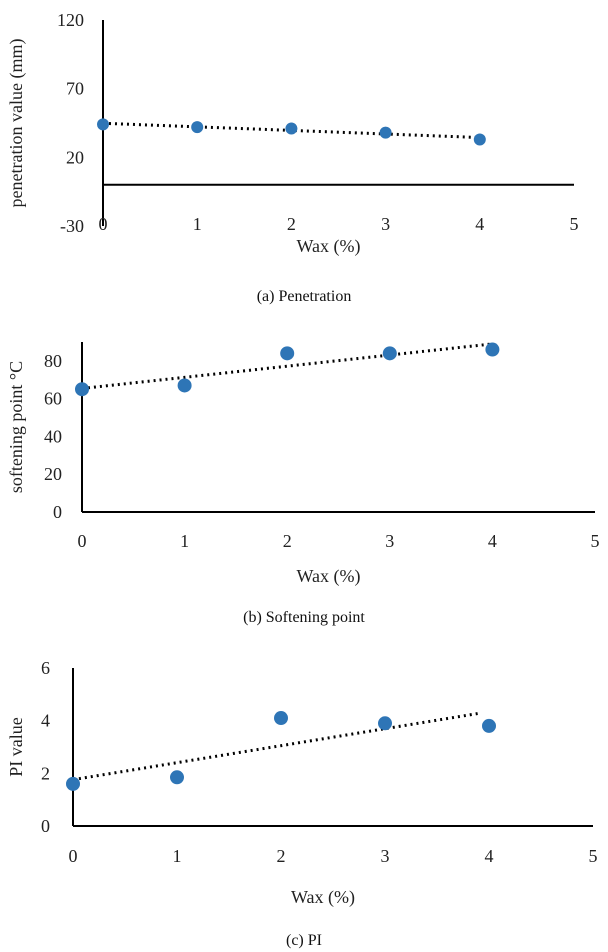  I want to click on y-tick-label: 40, so click(53, 436).